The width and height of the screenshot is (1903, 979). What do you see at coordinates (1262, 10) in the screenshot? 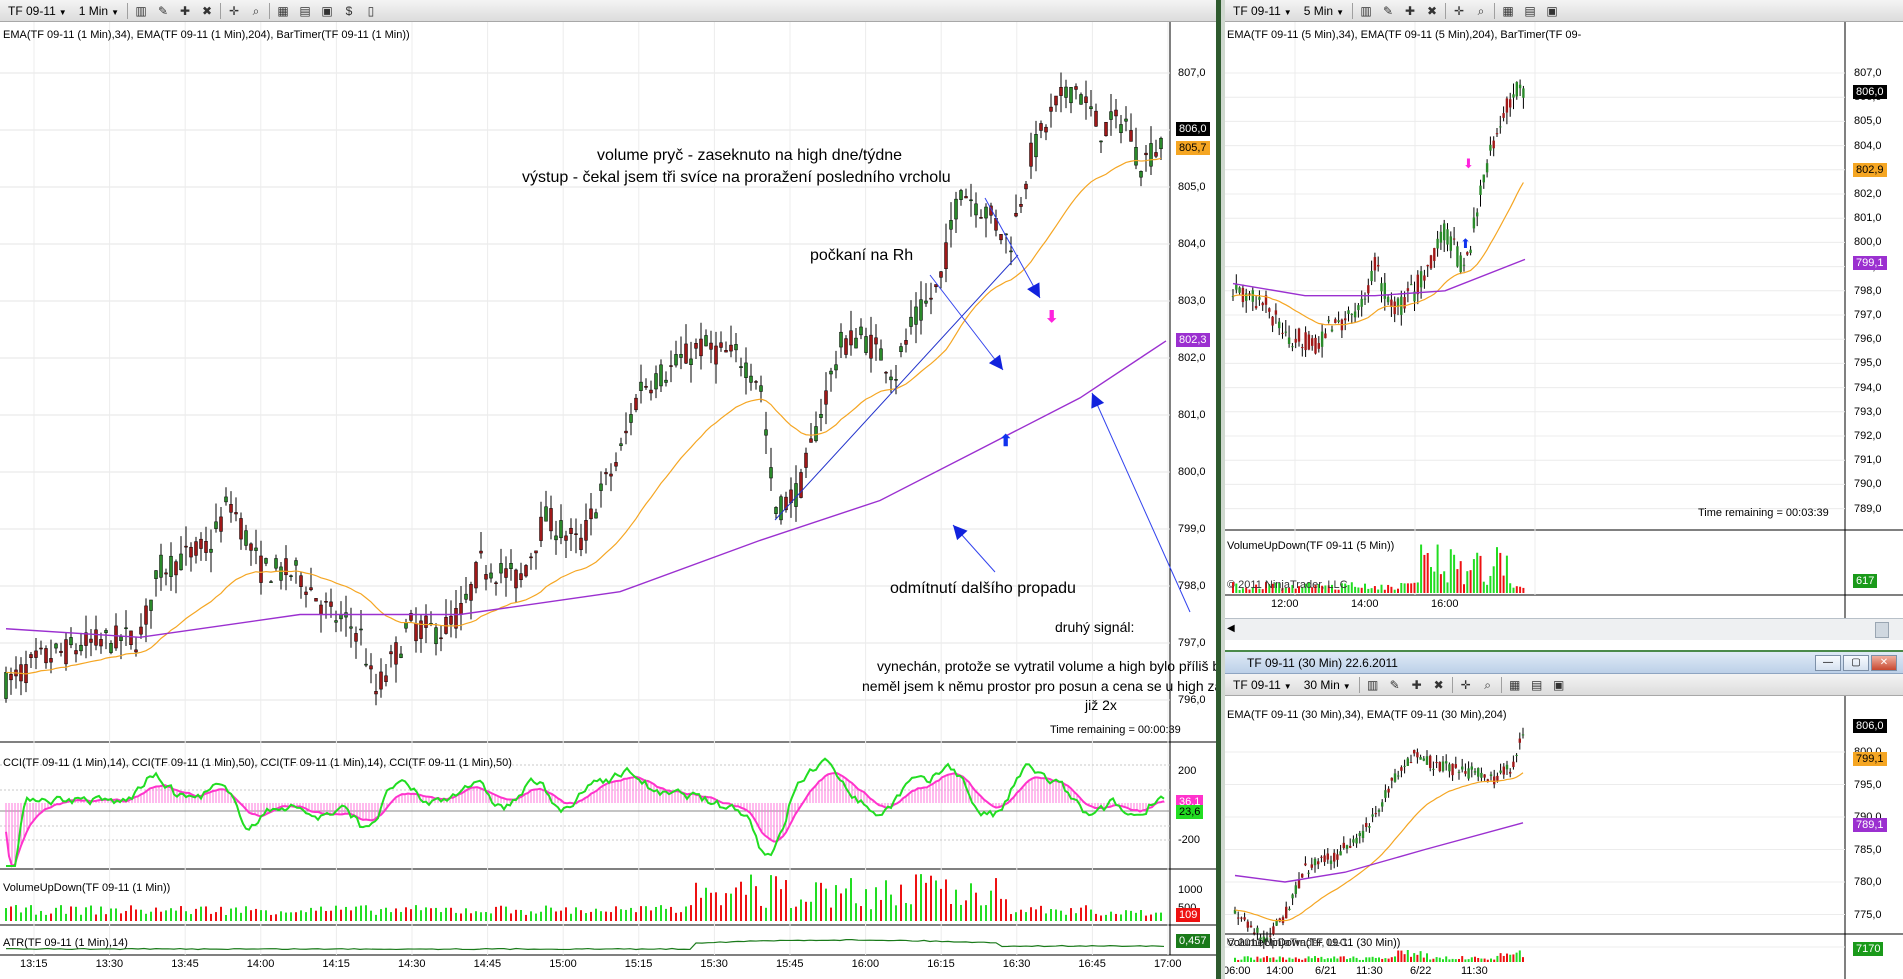
I see `instrument-selector-5min: TF 09-11 ▼` at bounding box center [1262, 10].